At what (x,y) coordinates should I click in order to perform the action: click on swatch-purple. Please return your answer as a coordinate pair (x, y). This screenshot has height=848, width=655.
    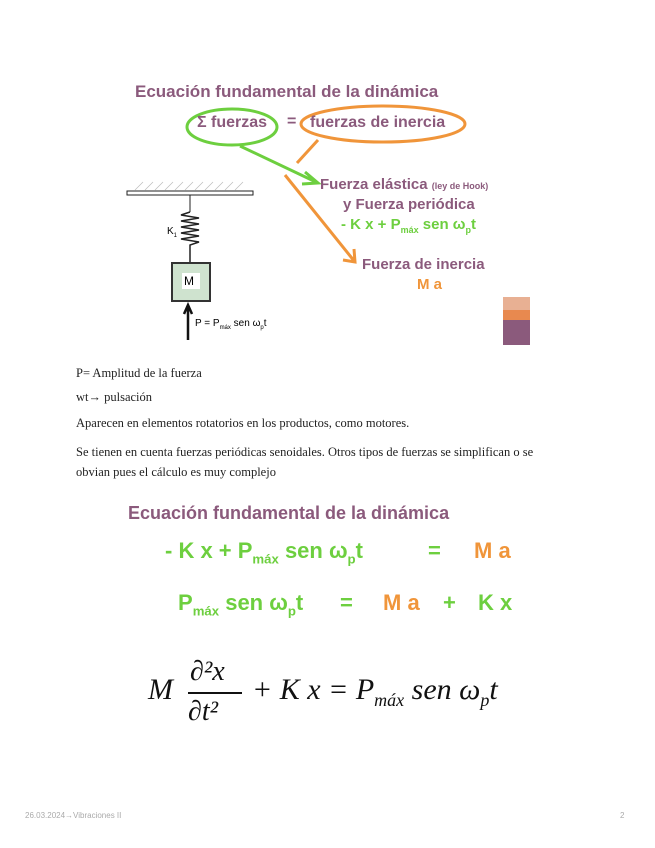
    Looking at the image, I should click on (516, 332).